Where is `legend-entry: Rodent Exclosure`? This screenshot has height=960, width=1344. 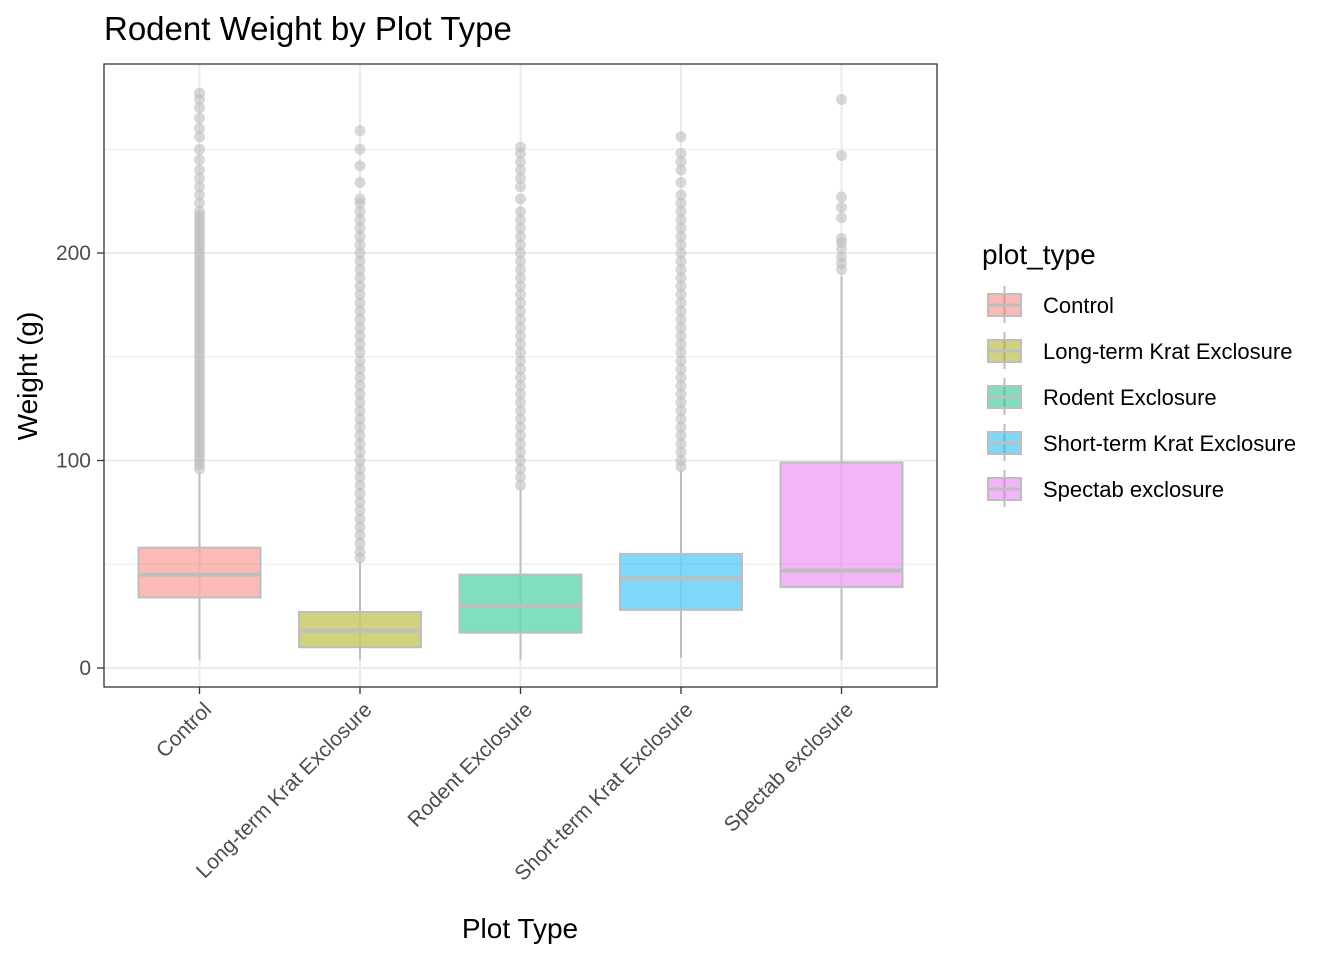
legend-entry: Rodent Exclosure is located at coordinates (1102, 396).